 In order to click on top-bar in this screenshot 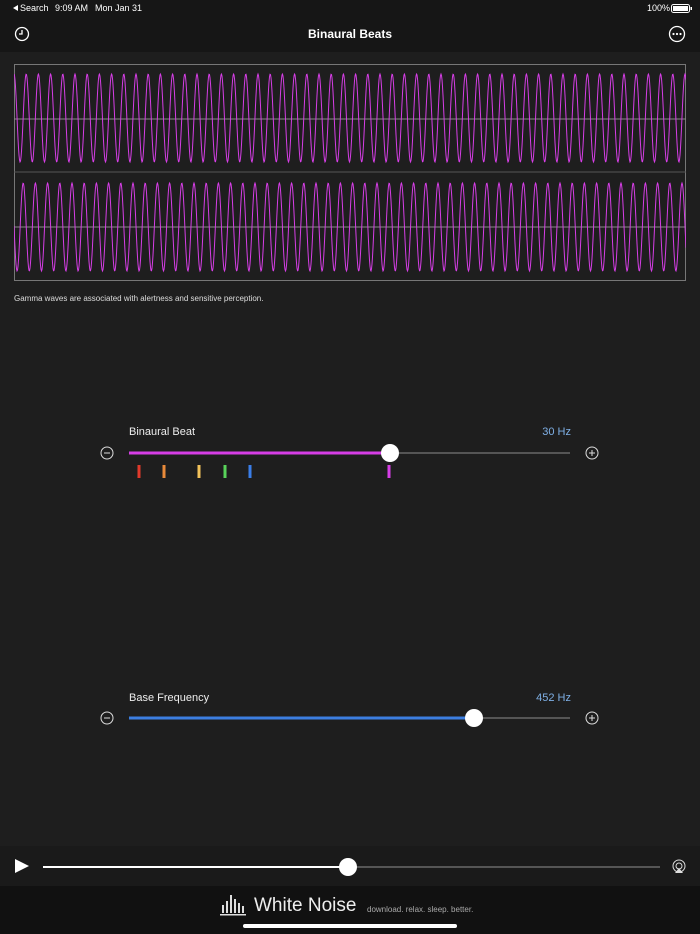, I will do `click(350, 26)`.